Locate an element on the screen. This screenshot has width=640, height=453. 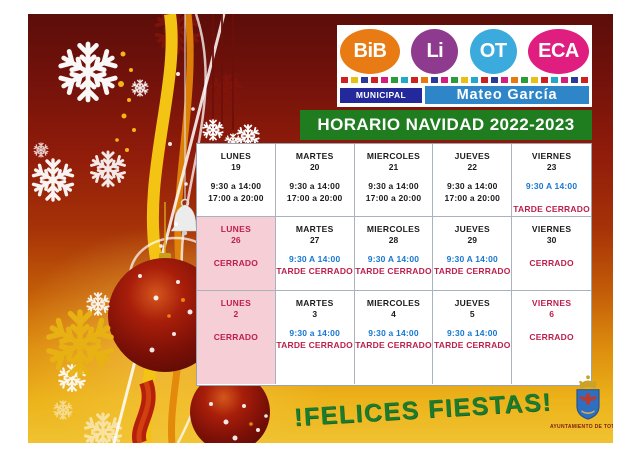
logo-bubble-ot: OT is located at coordinates (493, 51).